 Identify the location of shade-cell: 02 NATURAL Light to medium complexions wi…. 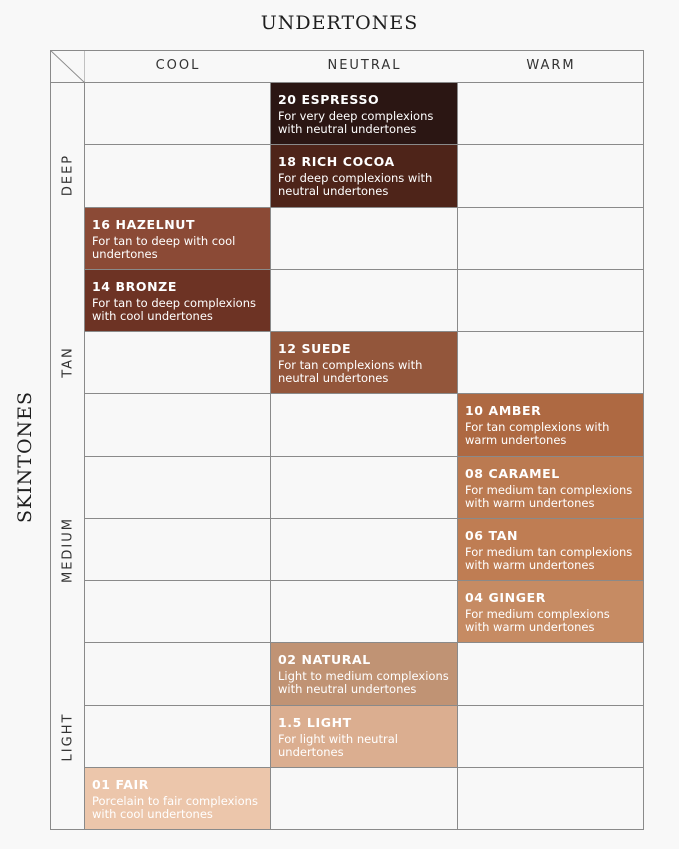
(364, 674).